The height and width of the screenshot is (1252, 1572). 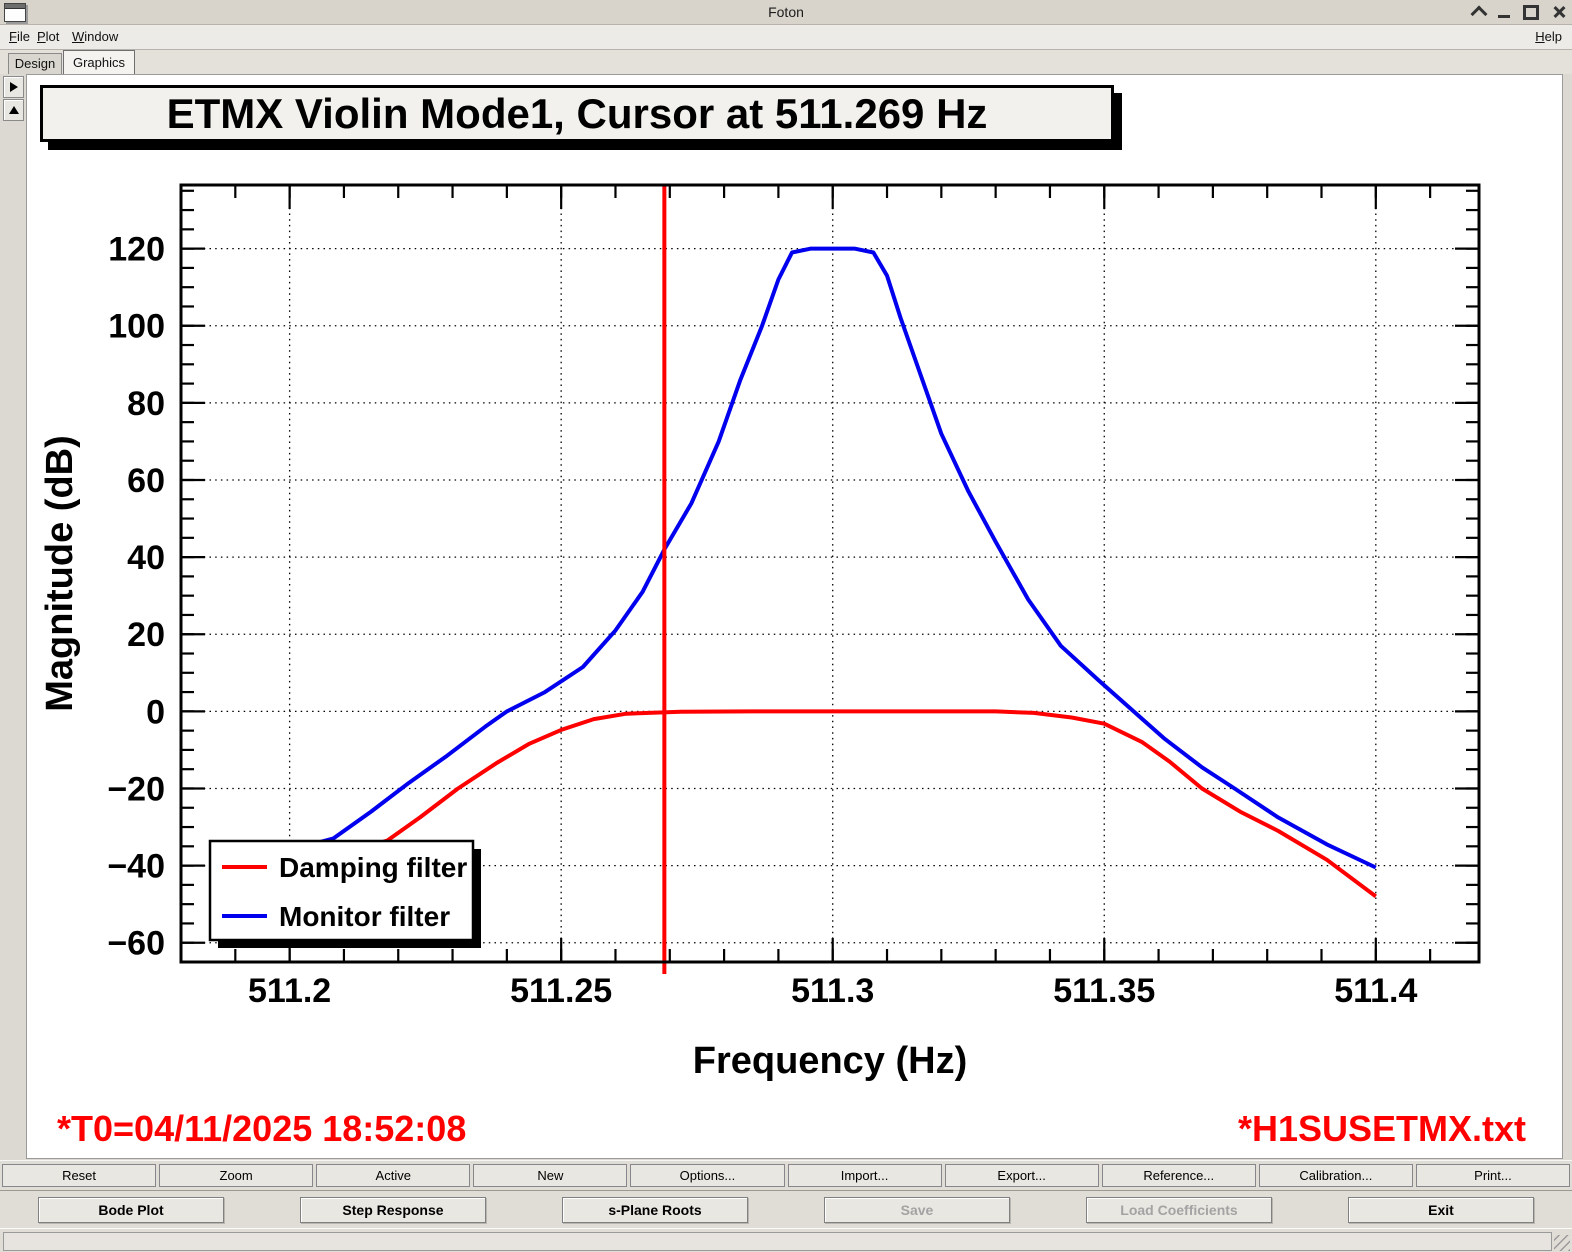 I want to click on s-plane-roots-button: s-Plane Roots, so click(x=655, y=1210).